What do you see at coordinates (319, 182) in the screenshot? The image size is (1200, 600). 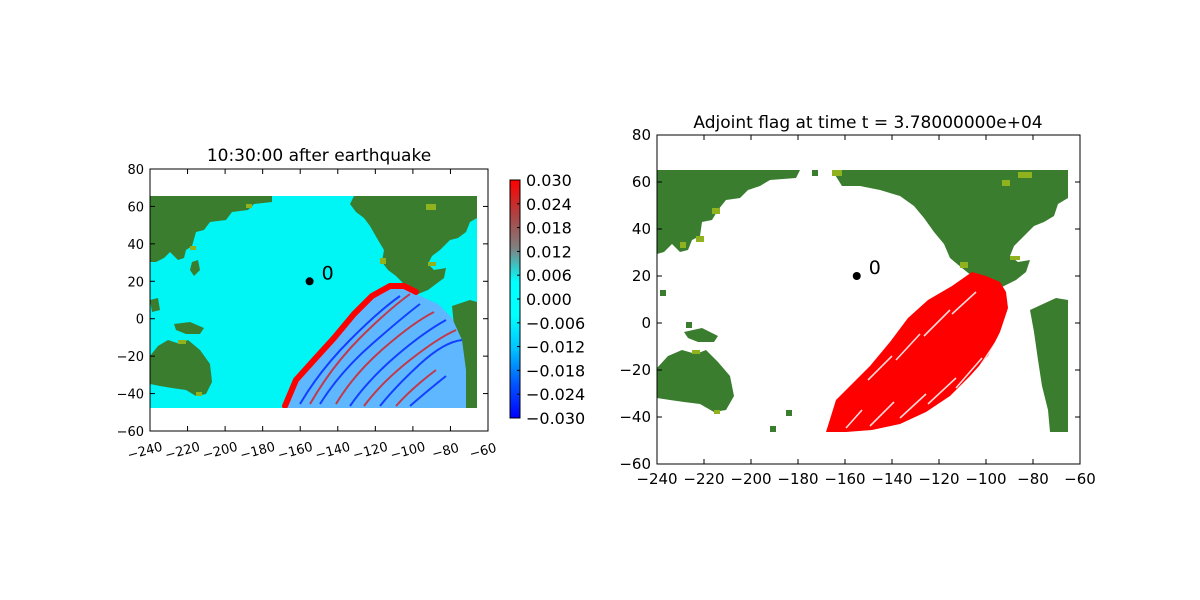 I see `left-no-data-top` at bounding box center [319, 182].